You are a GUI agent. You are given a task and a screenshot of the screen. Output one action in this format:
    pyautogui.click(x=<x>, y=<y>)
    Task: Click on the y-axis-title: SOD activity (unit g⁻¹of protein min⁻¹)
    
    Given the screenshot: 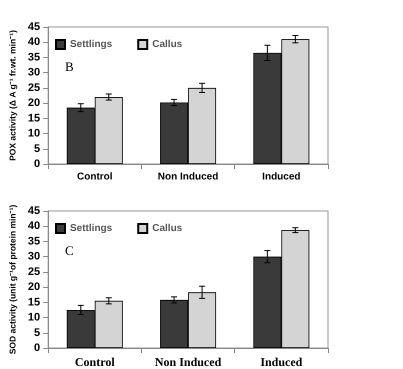 What is the action you would take?
    pyautogui.click(x=13, y=279)
    